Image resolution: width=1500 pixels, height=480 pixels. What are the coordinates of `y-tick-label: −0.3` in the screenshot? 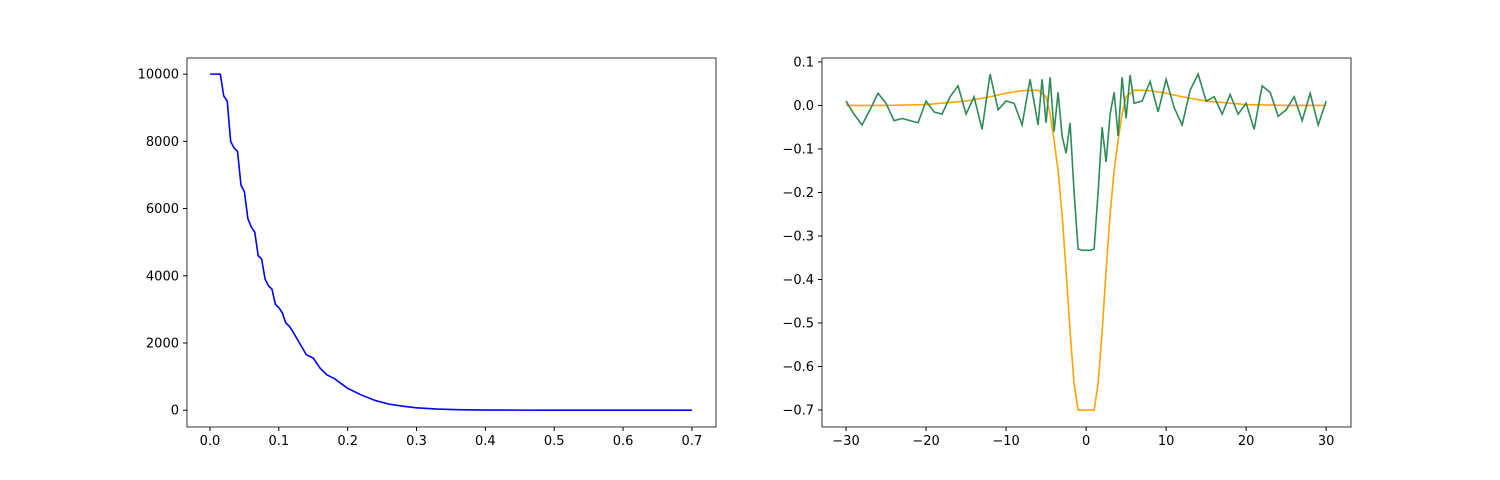 It's located at (798, 236).